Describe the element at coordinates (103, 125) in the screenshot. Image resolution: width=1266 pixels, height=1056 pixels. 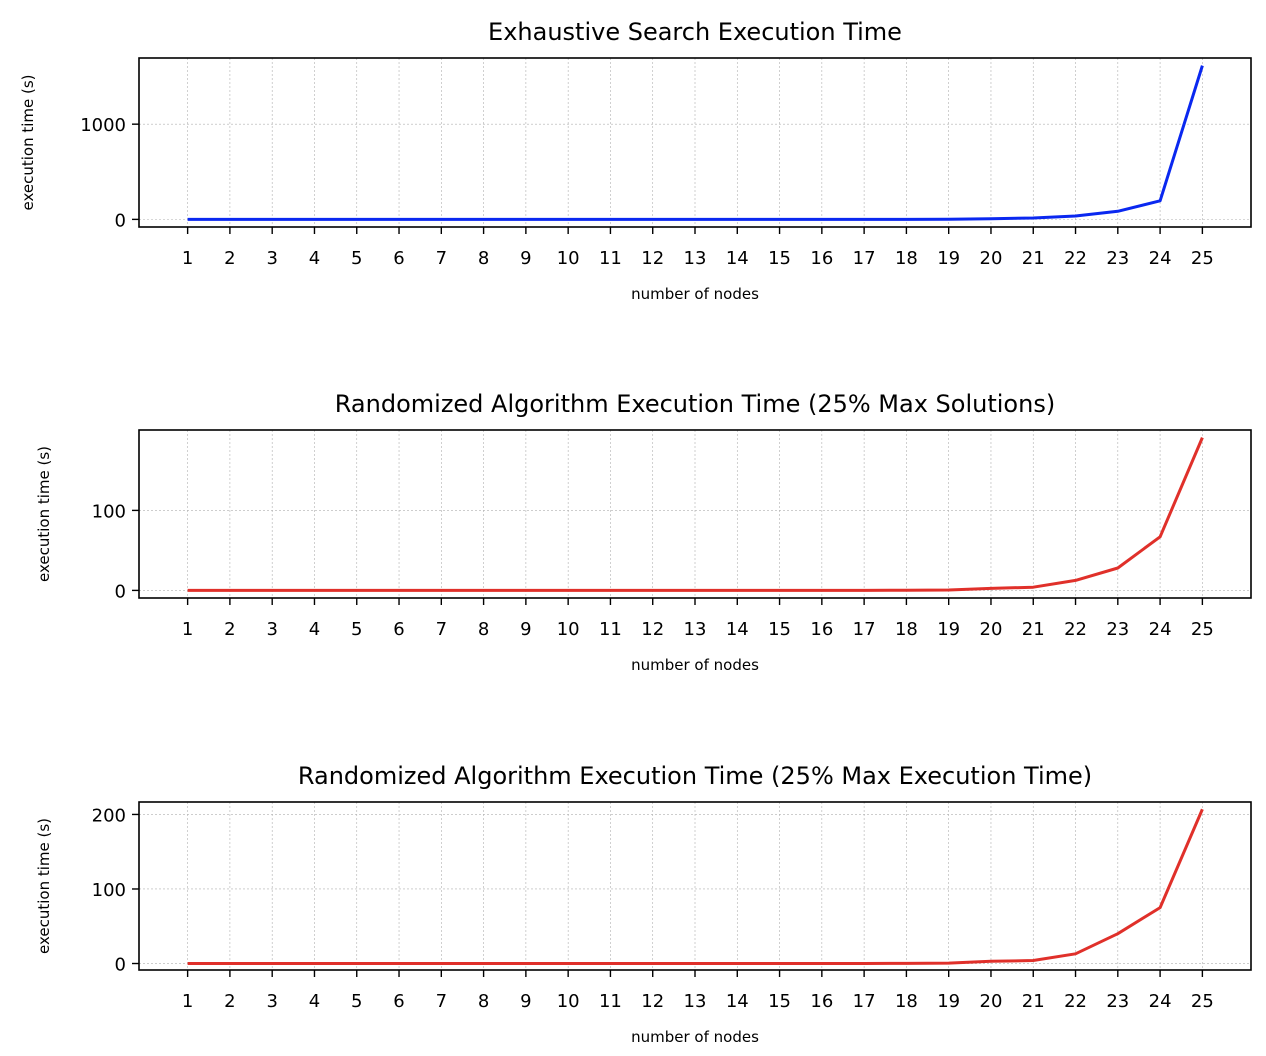
I see `y-tick-label: 1000` at that location.